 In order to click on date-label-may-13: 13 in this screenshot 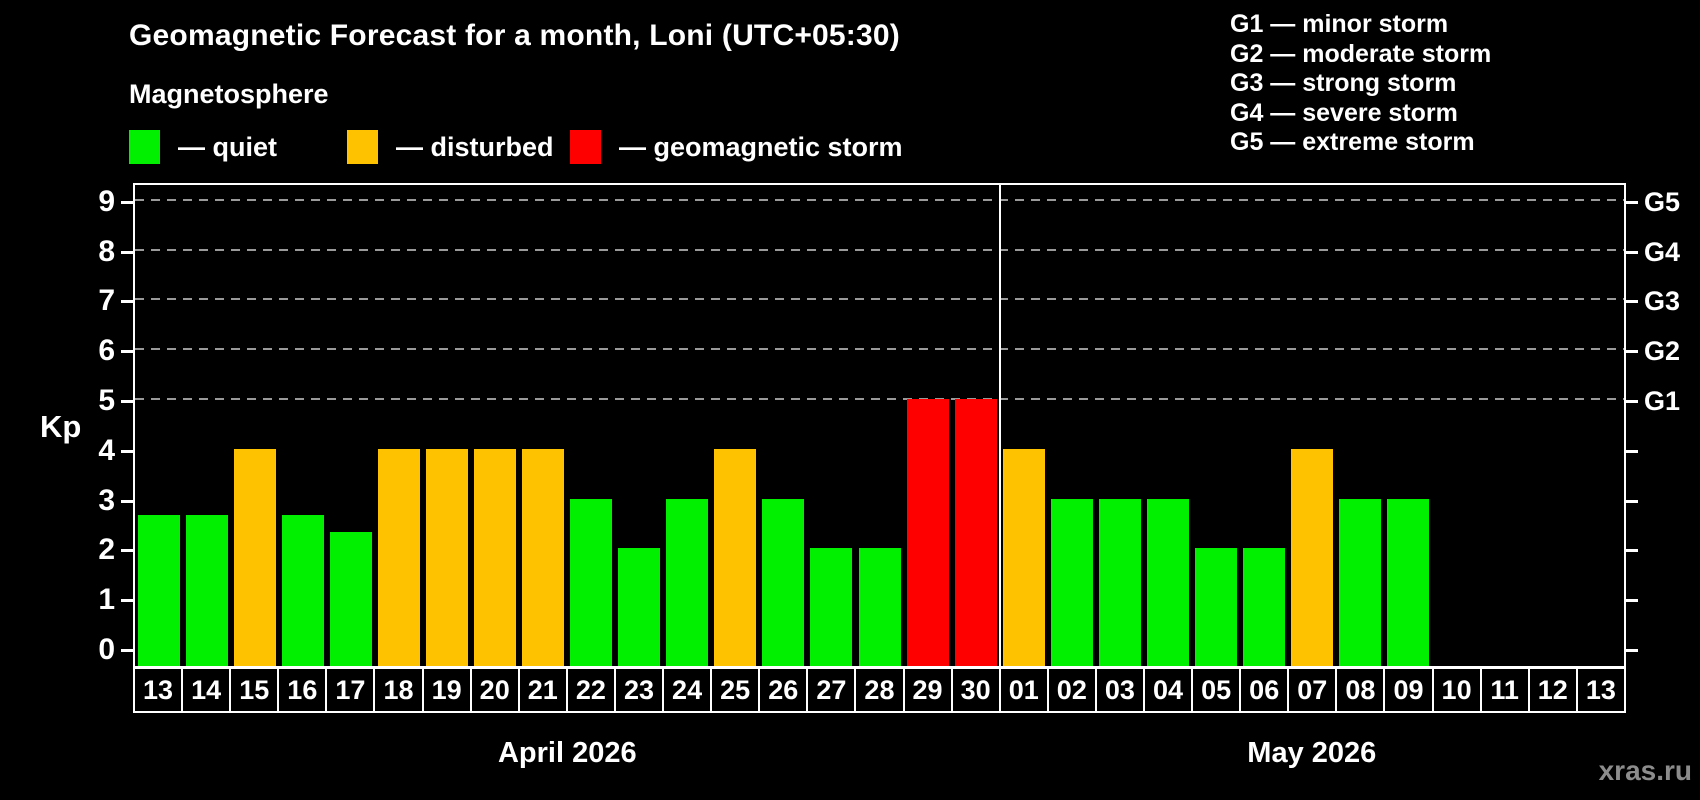, I will do `click(1600, 690)`.